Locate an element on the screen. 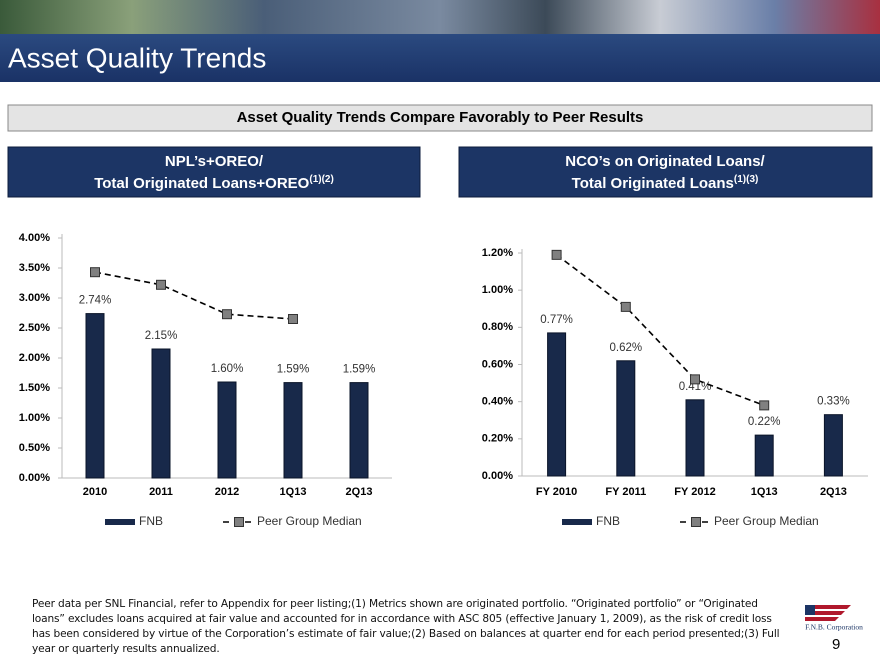 The image size is (880, 660). page-number: 9 is located at coordinates (836, 644).